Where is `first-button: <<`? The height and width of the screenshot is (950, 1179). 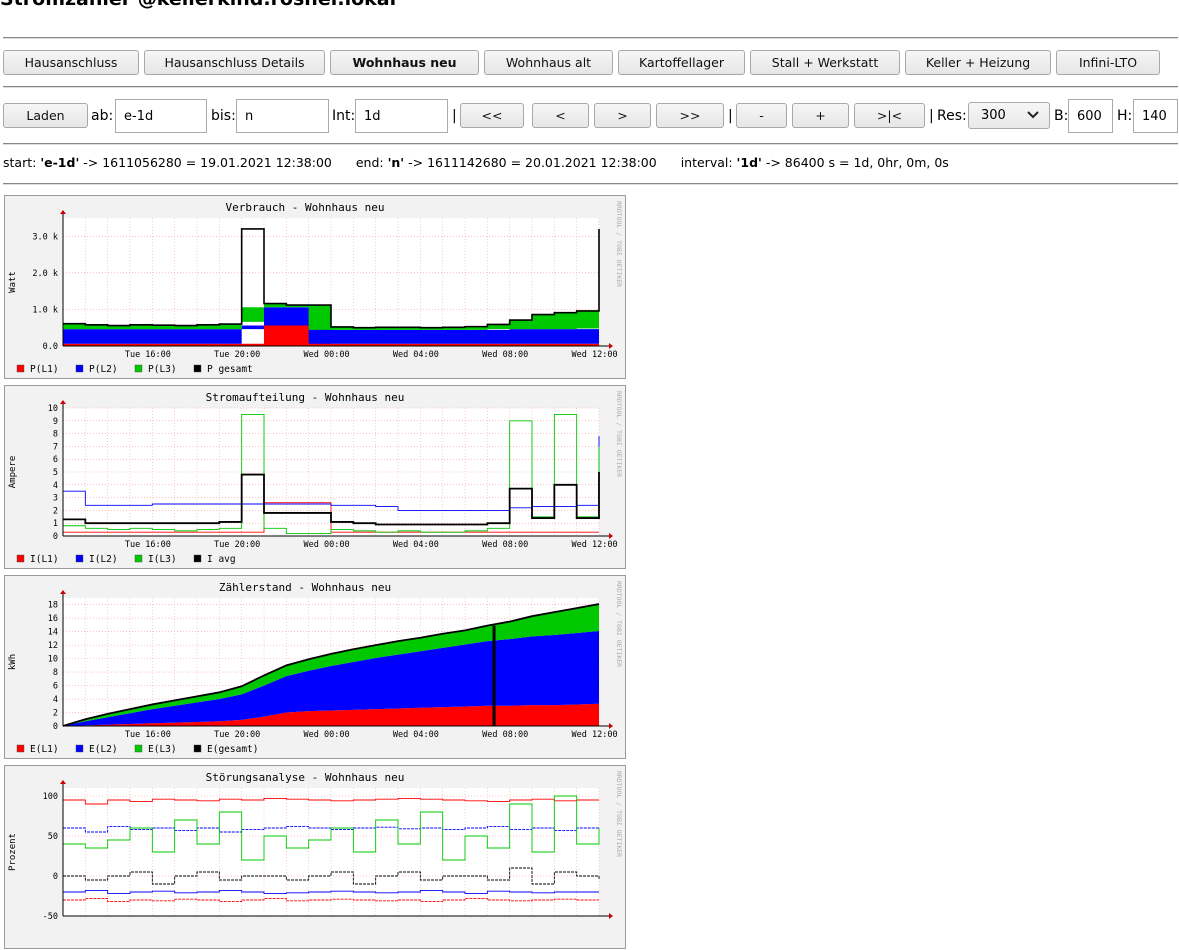 first-button: << is located at coordinates (492, 115).